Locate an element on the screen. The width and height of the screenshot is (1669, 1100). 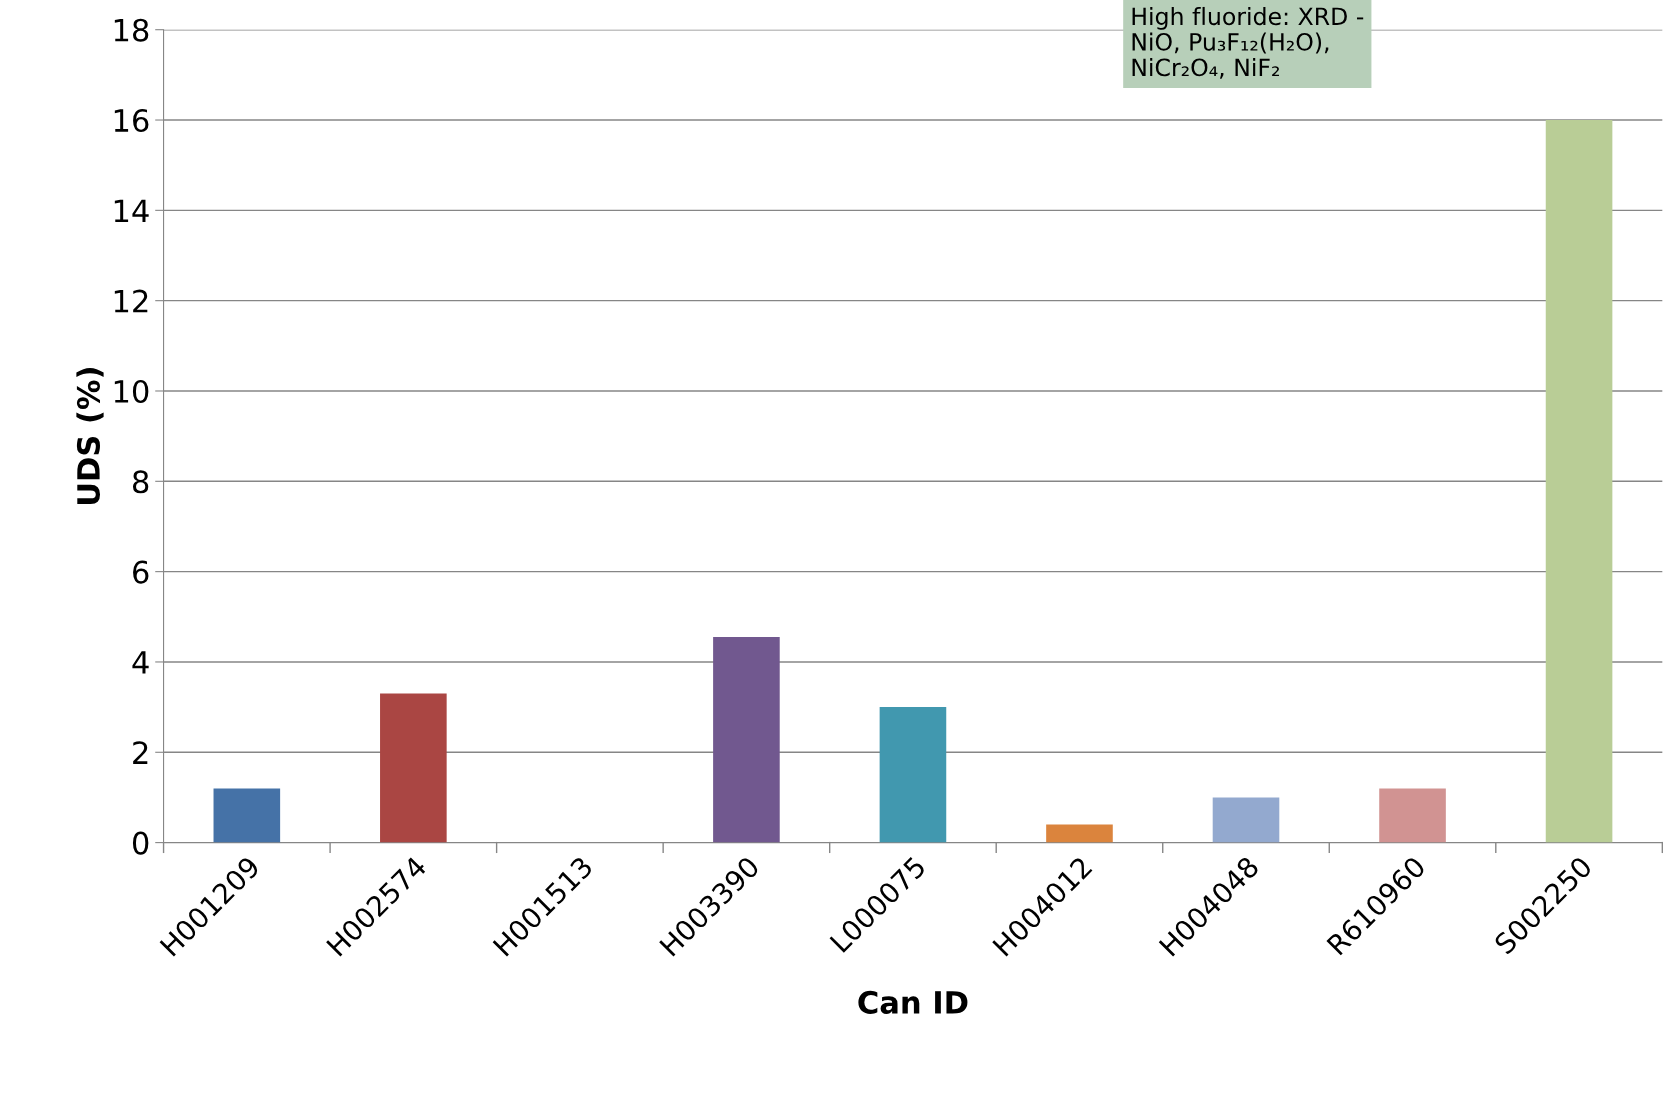
y-tick-label: 10 is located at coordinates (131, 391).